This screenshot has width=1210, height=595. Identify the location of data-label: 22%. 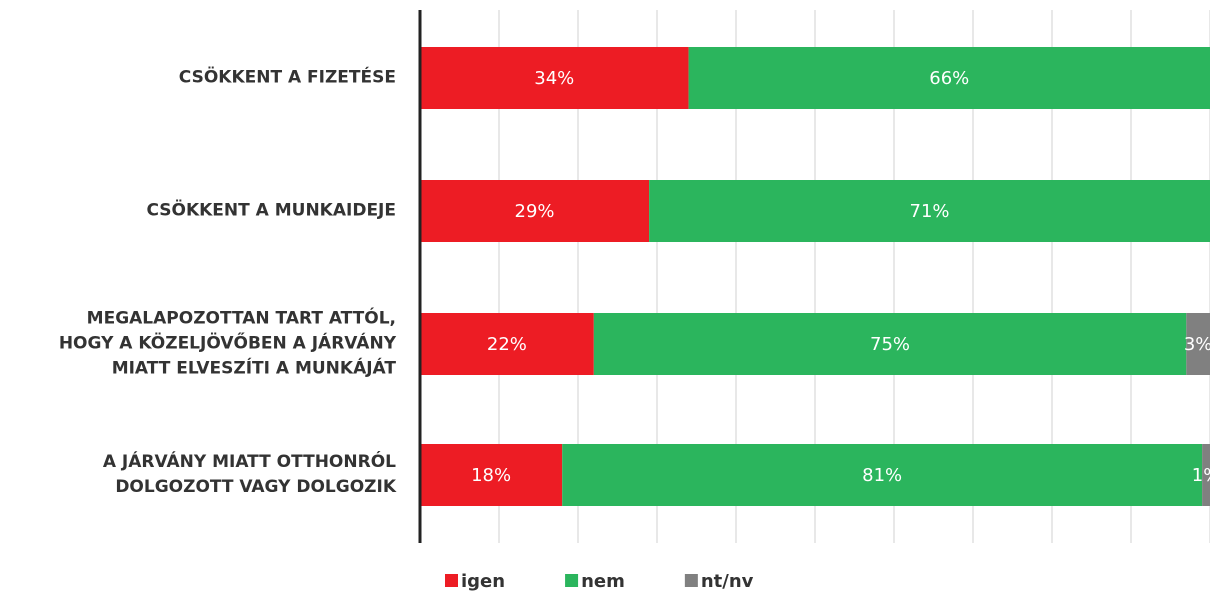
(507, 344).